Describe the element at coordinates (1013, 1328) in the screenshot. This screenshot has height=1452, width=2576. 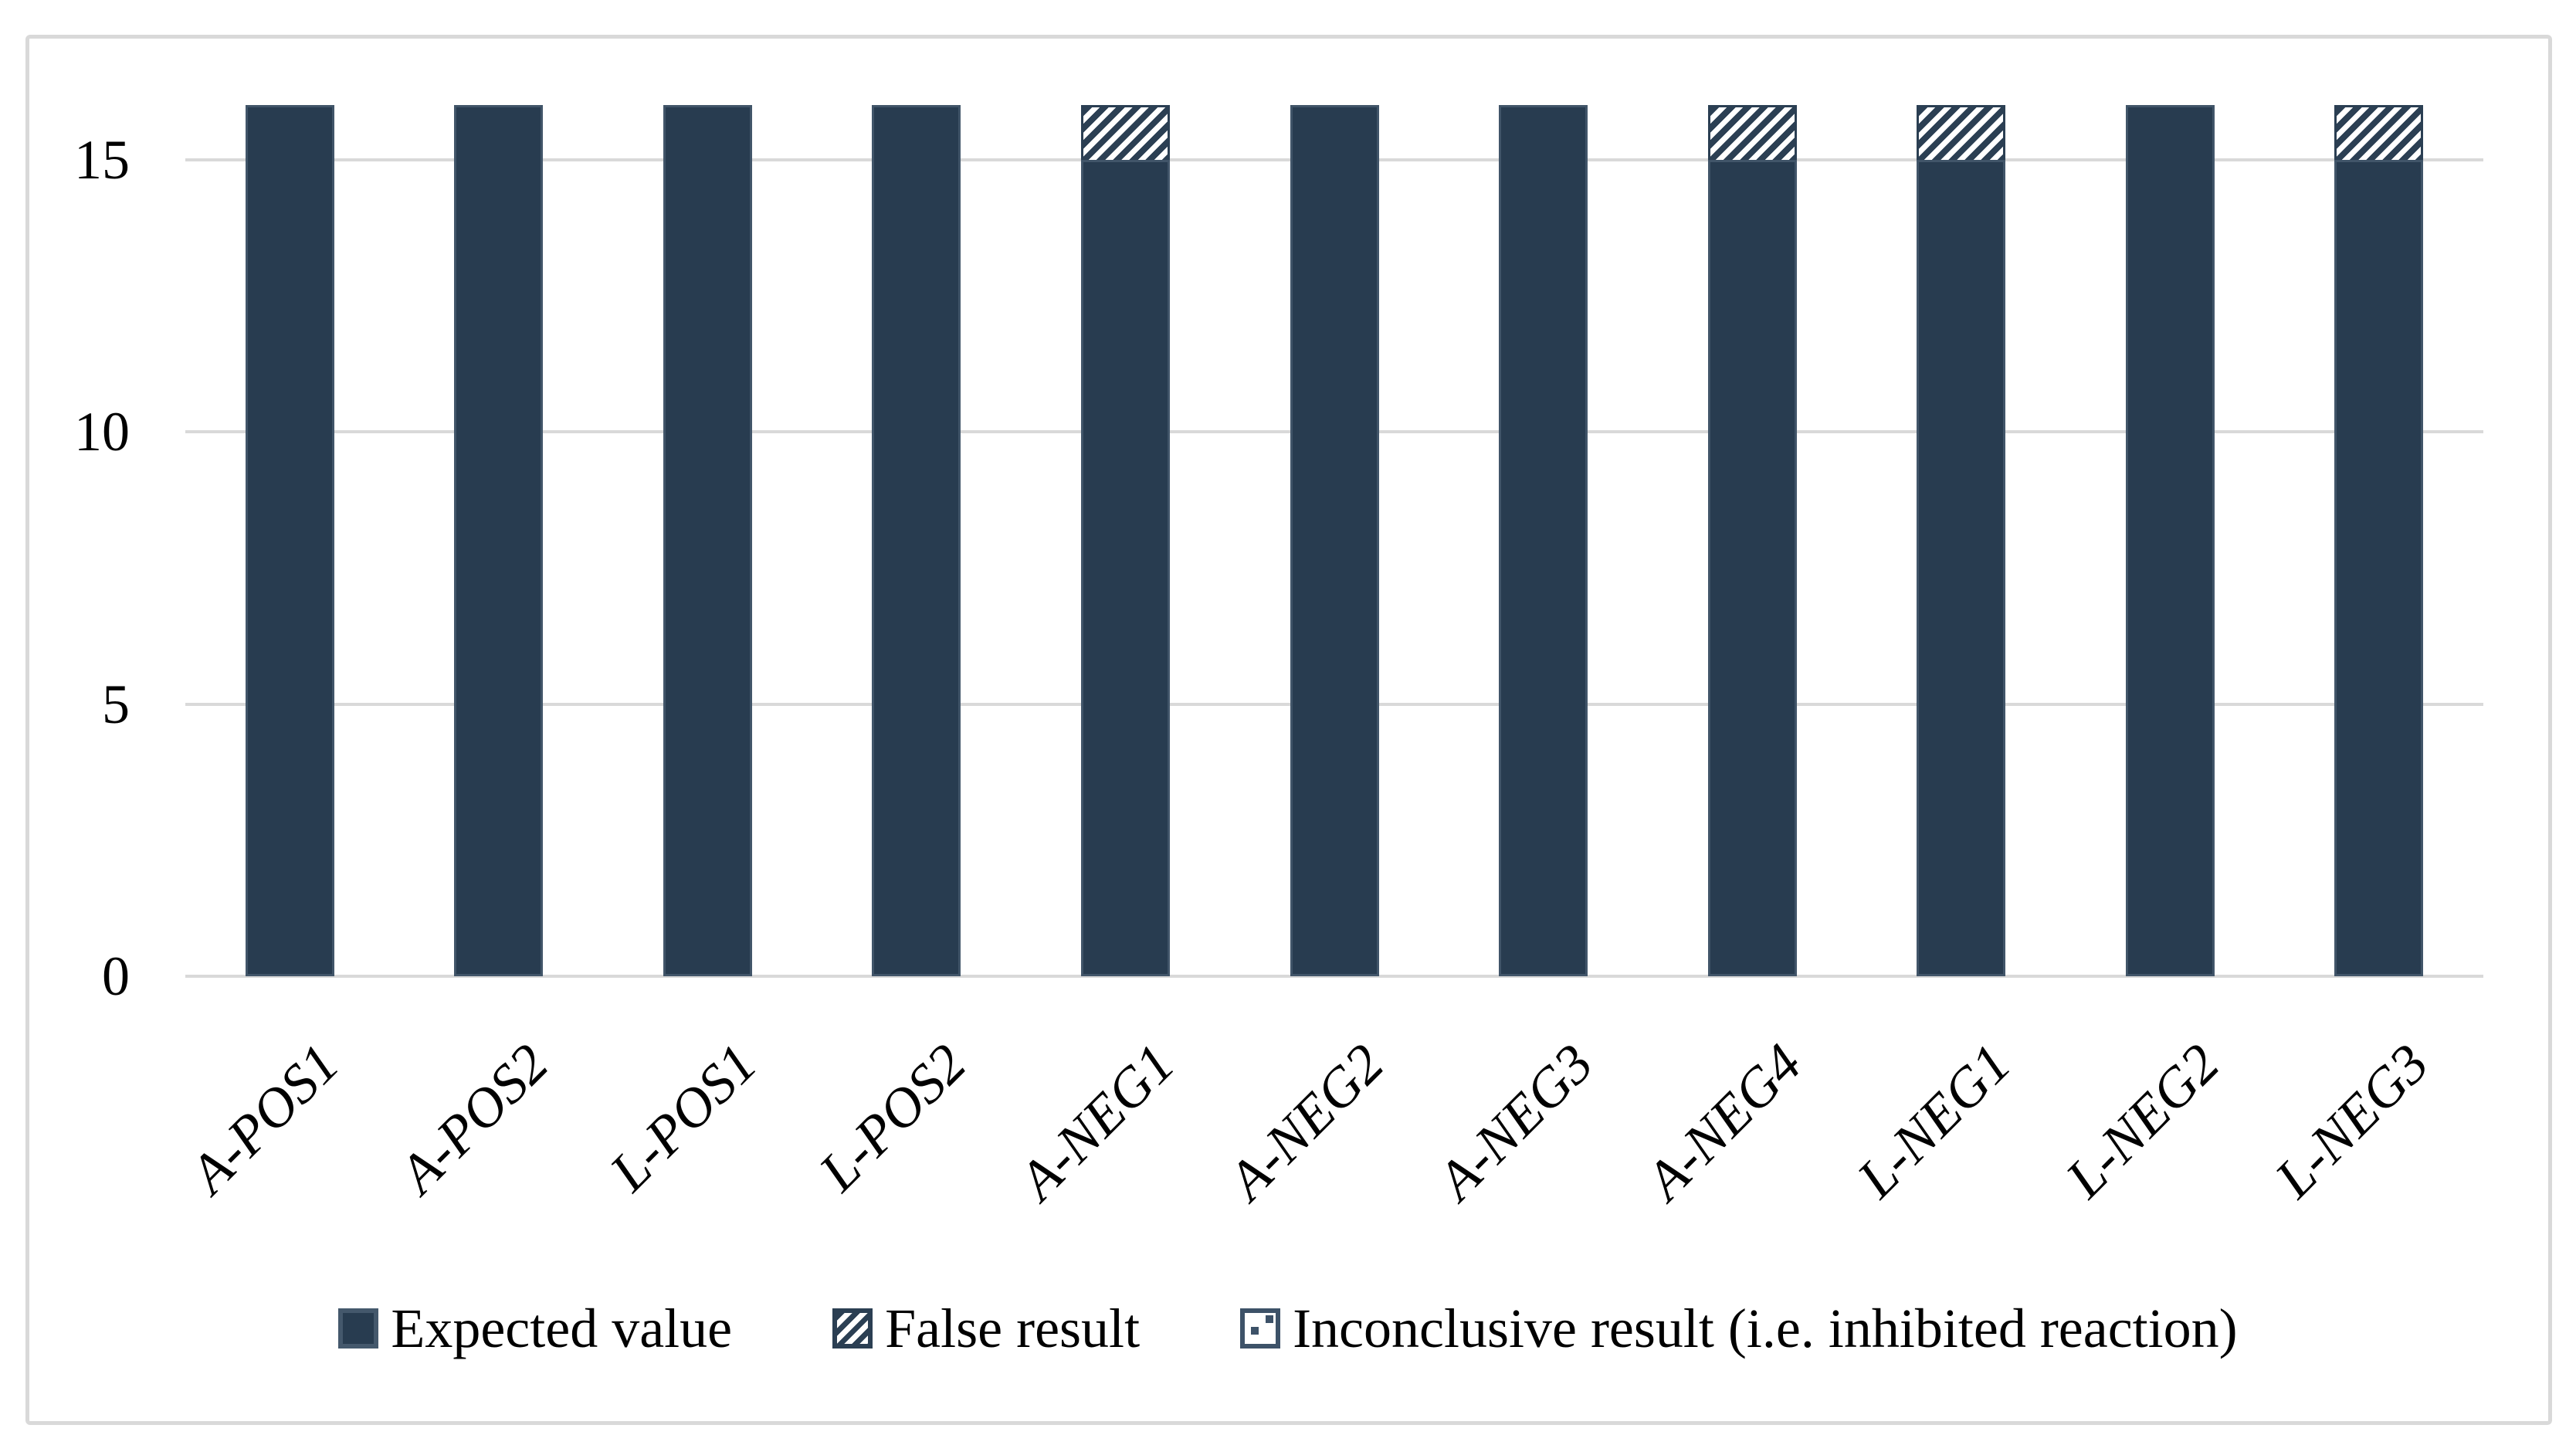
I see `legend-label-false-result: False result` at that location.